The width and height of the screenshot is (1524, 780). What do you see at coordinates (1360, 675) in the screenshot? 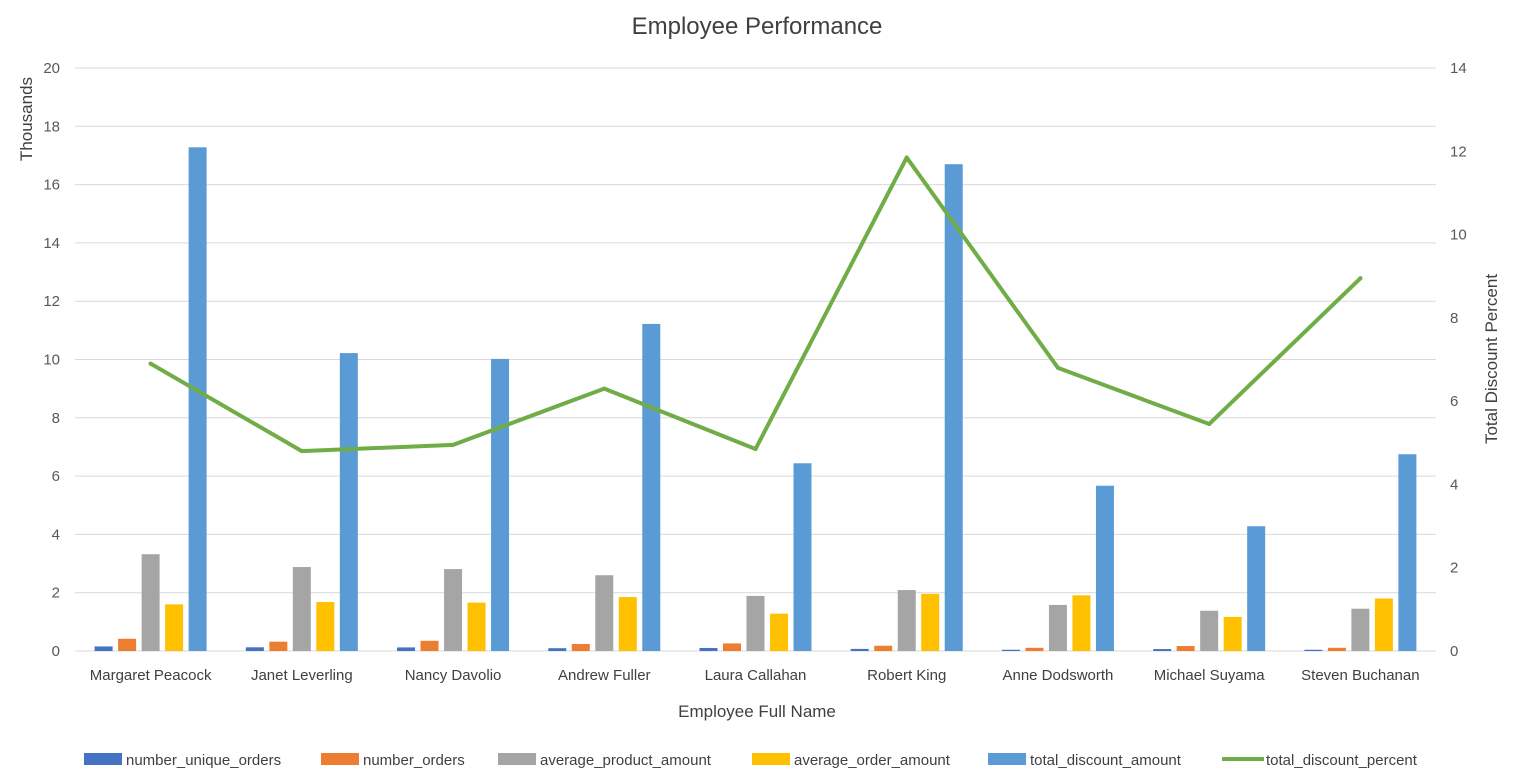
I see `category-label: Steven Buchanan` at bounding box center [1360, 675].